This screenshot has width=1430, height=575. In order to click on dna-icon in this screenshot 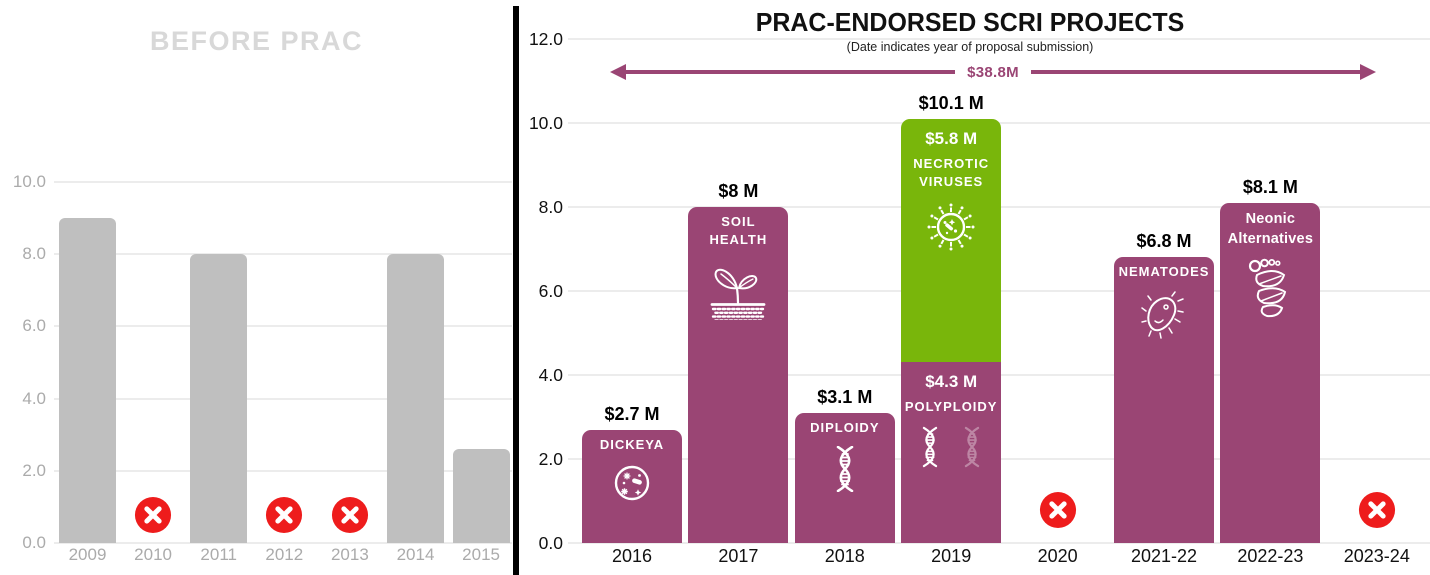, I will do `click(845, 469)`.